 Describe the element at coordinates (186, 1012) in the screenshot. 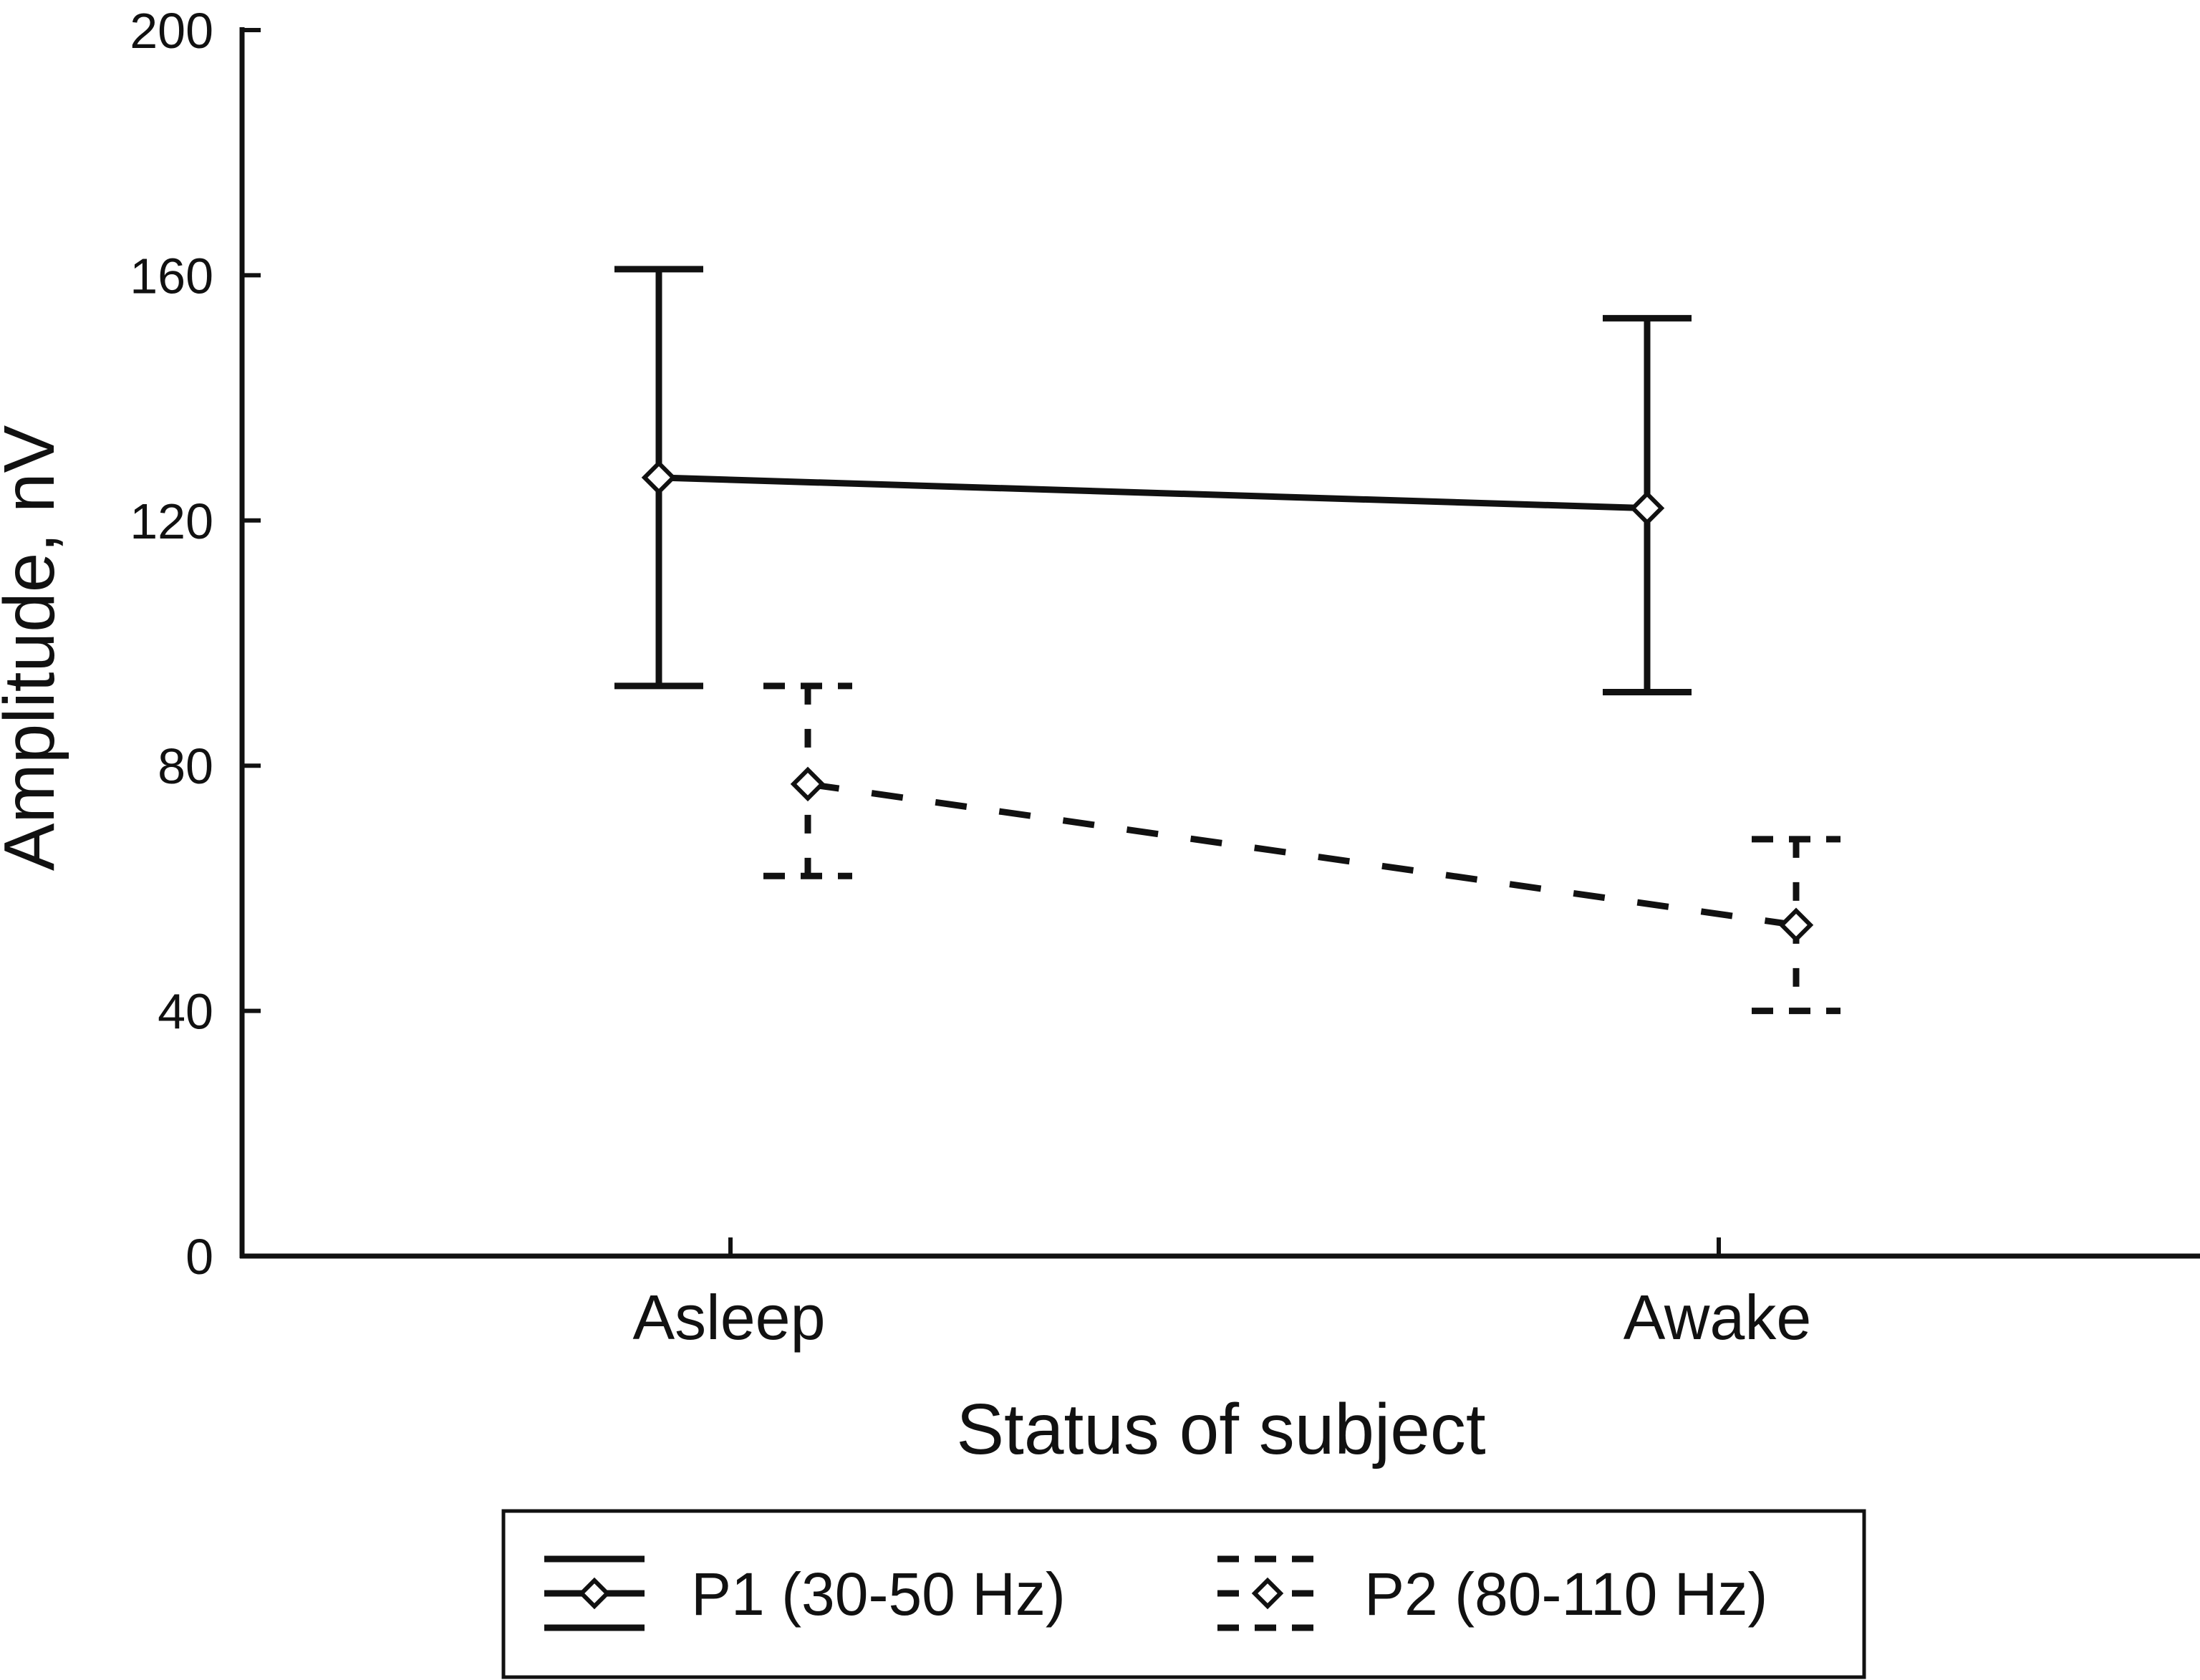

I see `y-tick-label: 40` at that location.